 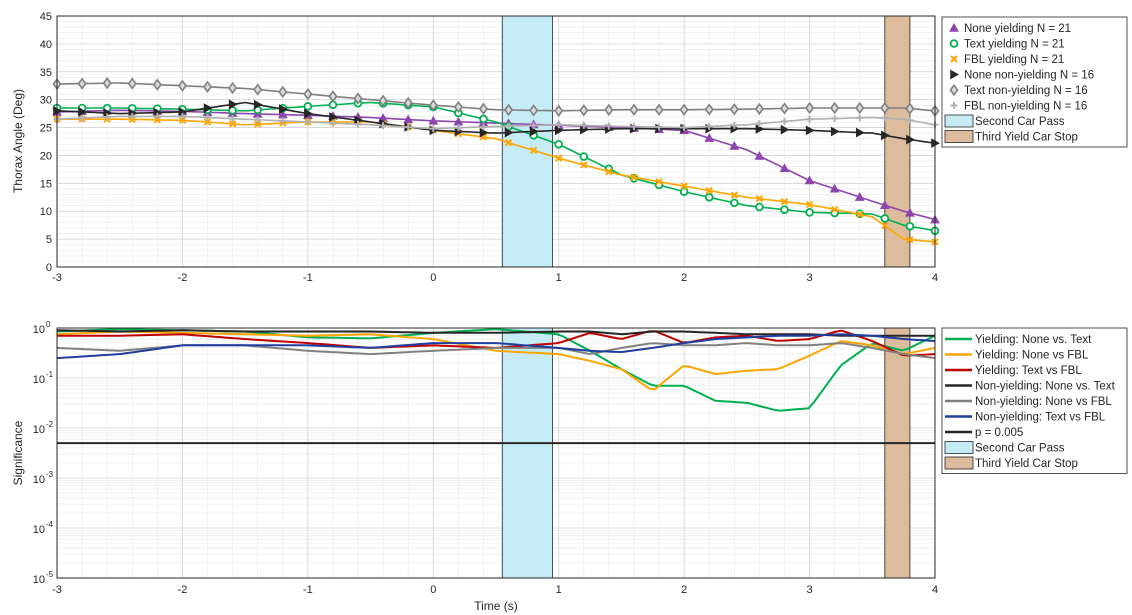 What do you see at coordinates (308, 590) in the screenshot?
I see `x-tick-label: -1` at bounding box center [308, 590].